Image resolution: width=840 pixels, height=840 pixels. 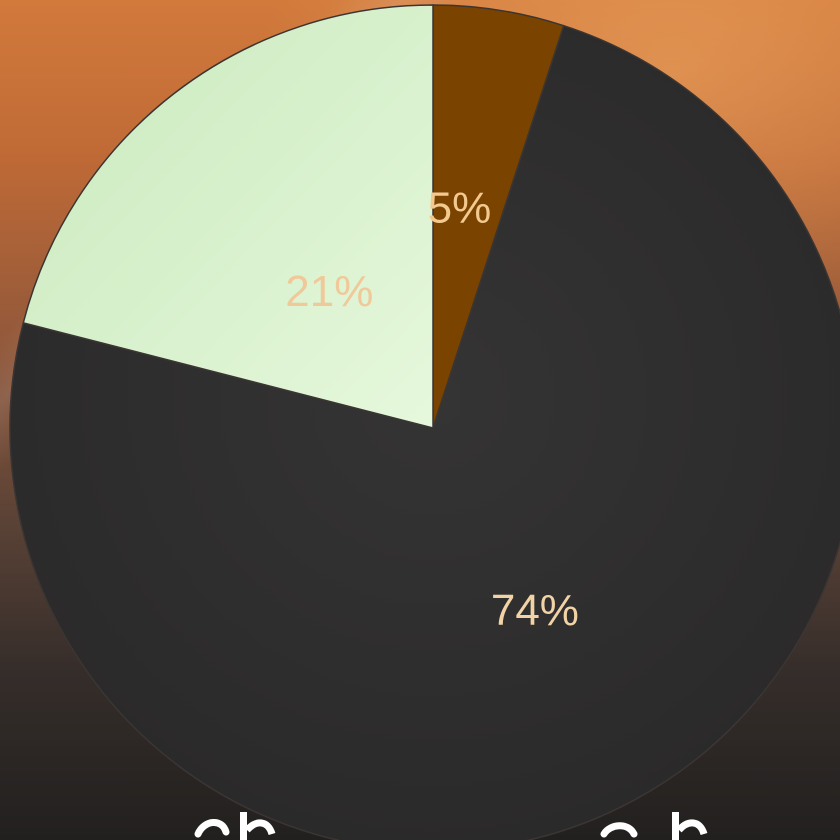 I want to click on pie-slice-label: 74%, so click(x=535, y=610).